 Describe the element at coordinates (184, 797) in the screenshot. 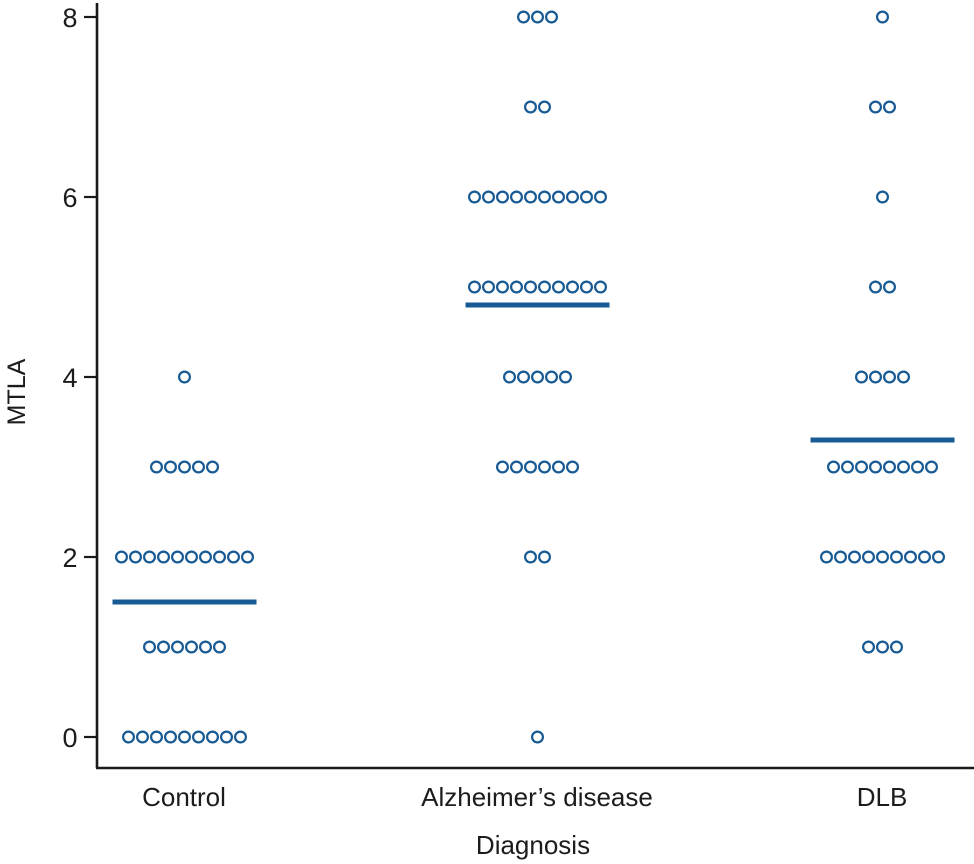

I see `x-category-label-control: Control` at that location.